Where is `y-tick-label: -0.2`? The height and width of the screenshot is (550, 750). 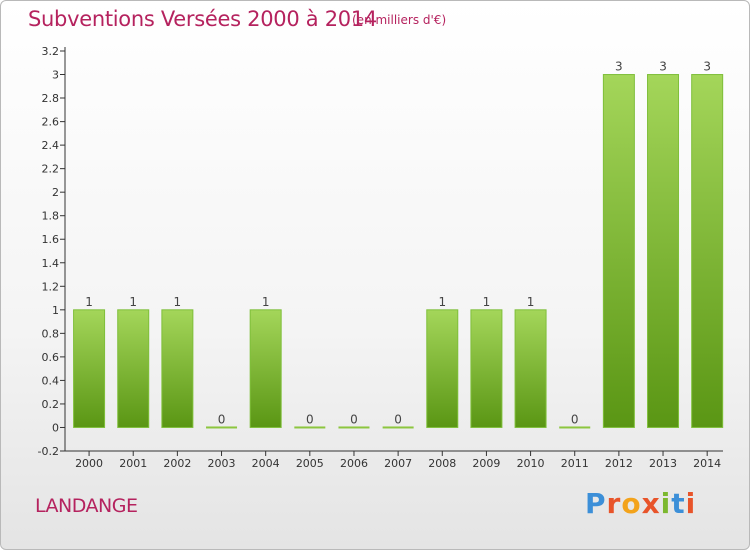
y-tick-label: -0.2 is located at coordinates (48, 451).